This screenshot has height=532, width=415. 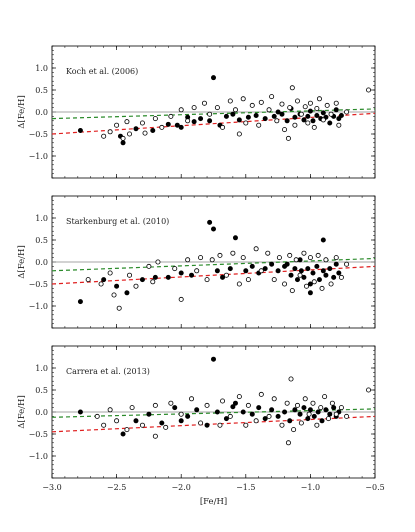 What do you see at coordinates (213, 502) in the screenshot?
I see `x-axis-label: [Fe/H]` at bounding box center [213, 502].